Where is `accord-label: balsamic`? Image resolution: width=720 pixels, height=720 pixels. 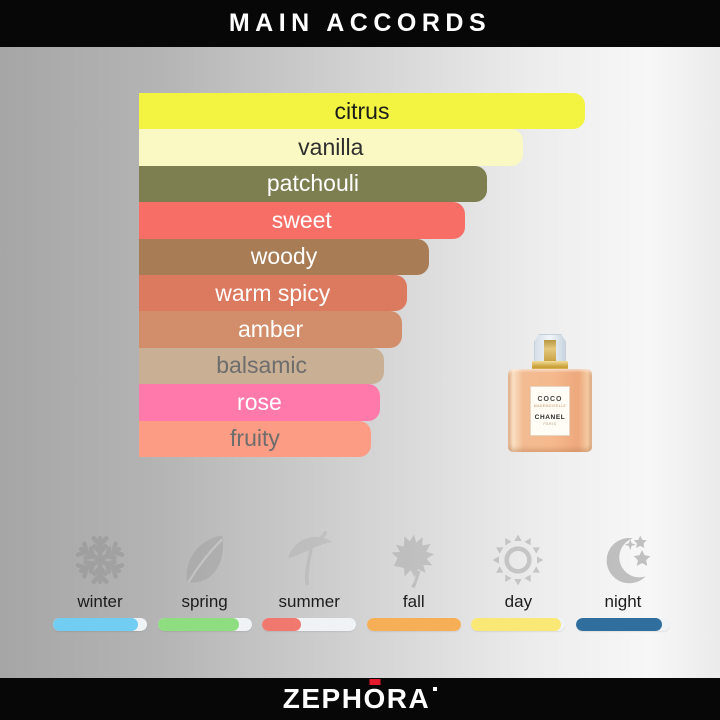 accord-label: balsamic is located at coordinates (262, 365).